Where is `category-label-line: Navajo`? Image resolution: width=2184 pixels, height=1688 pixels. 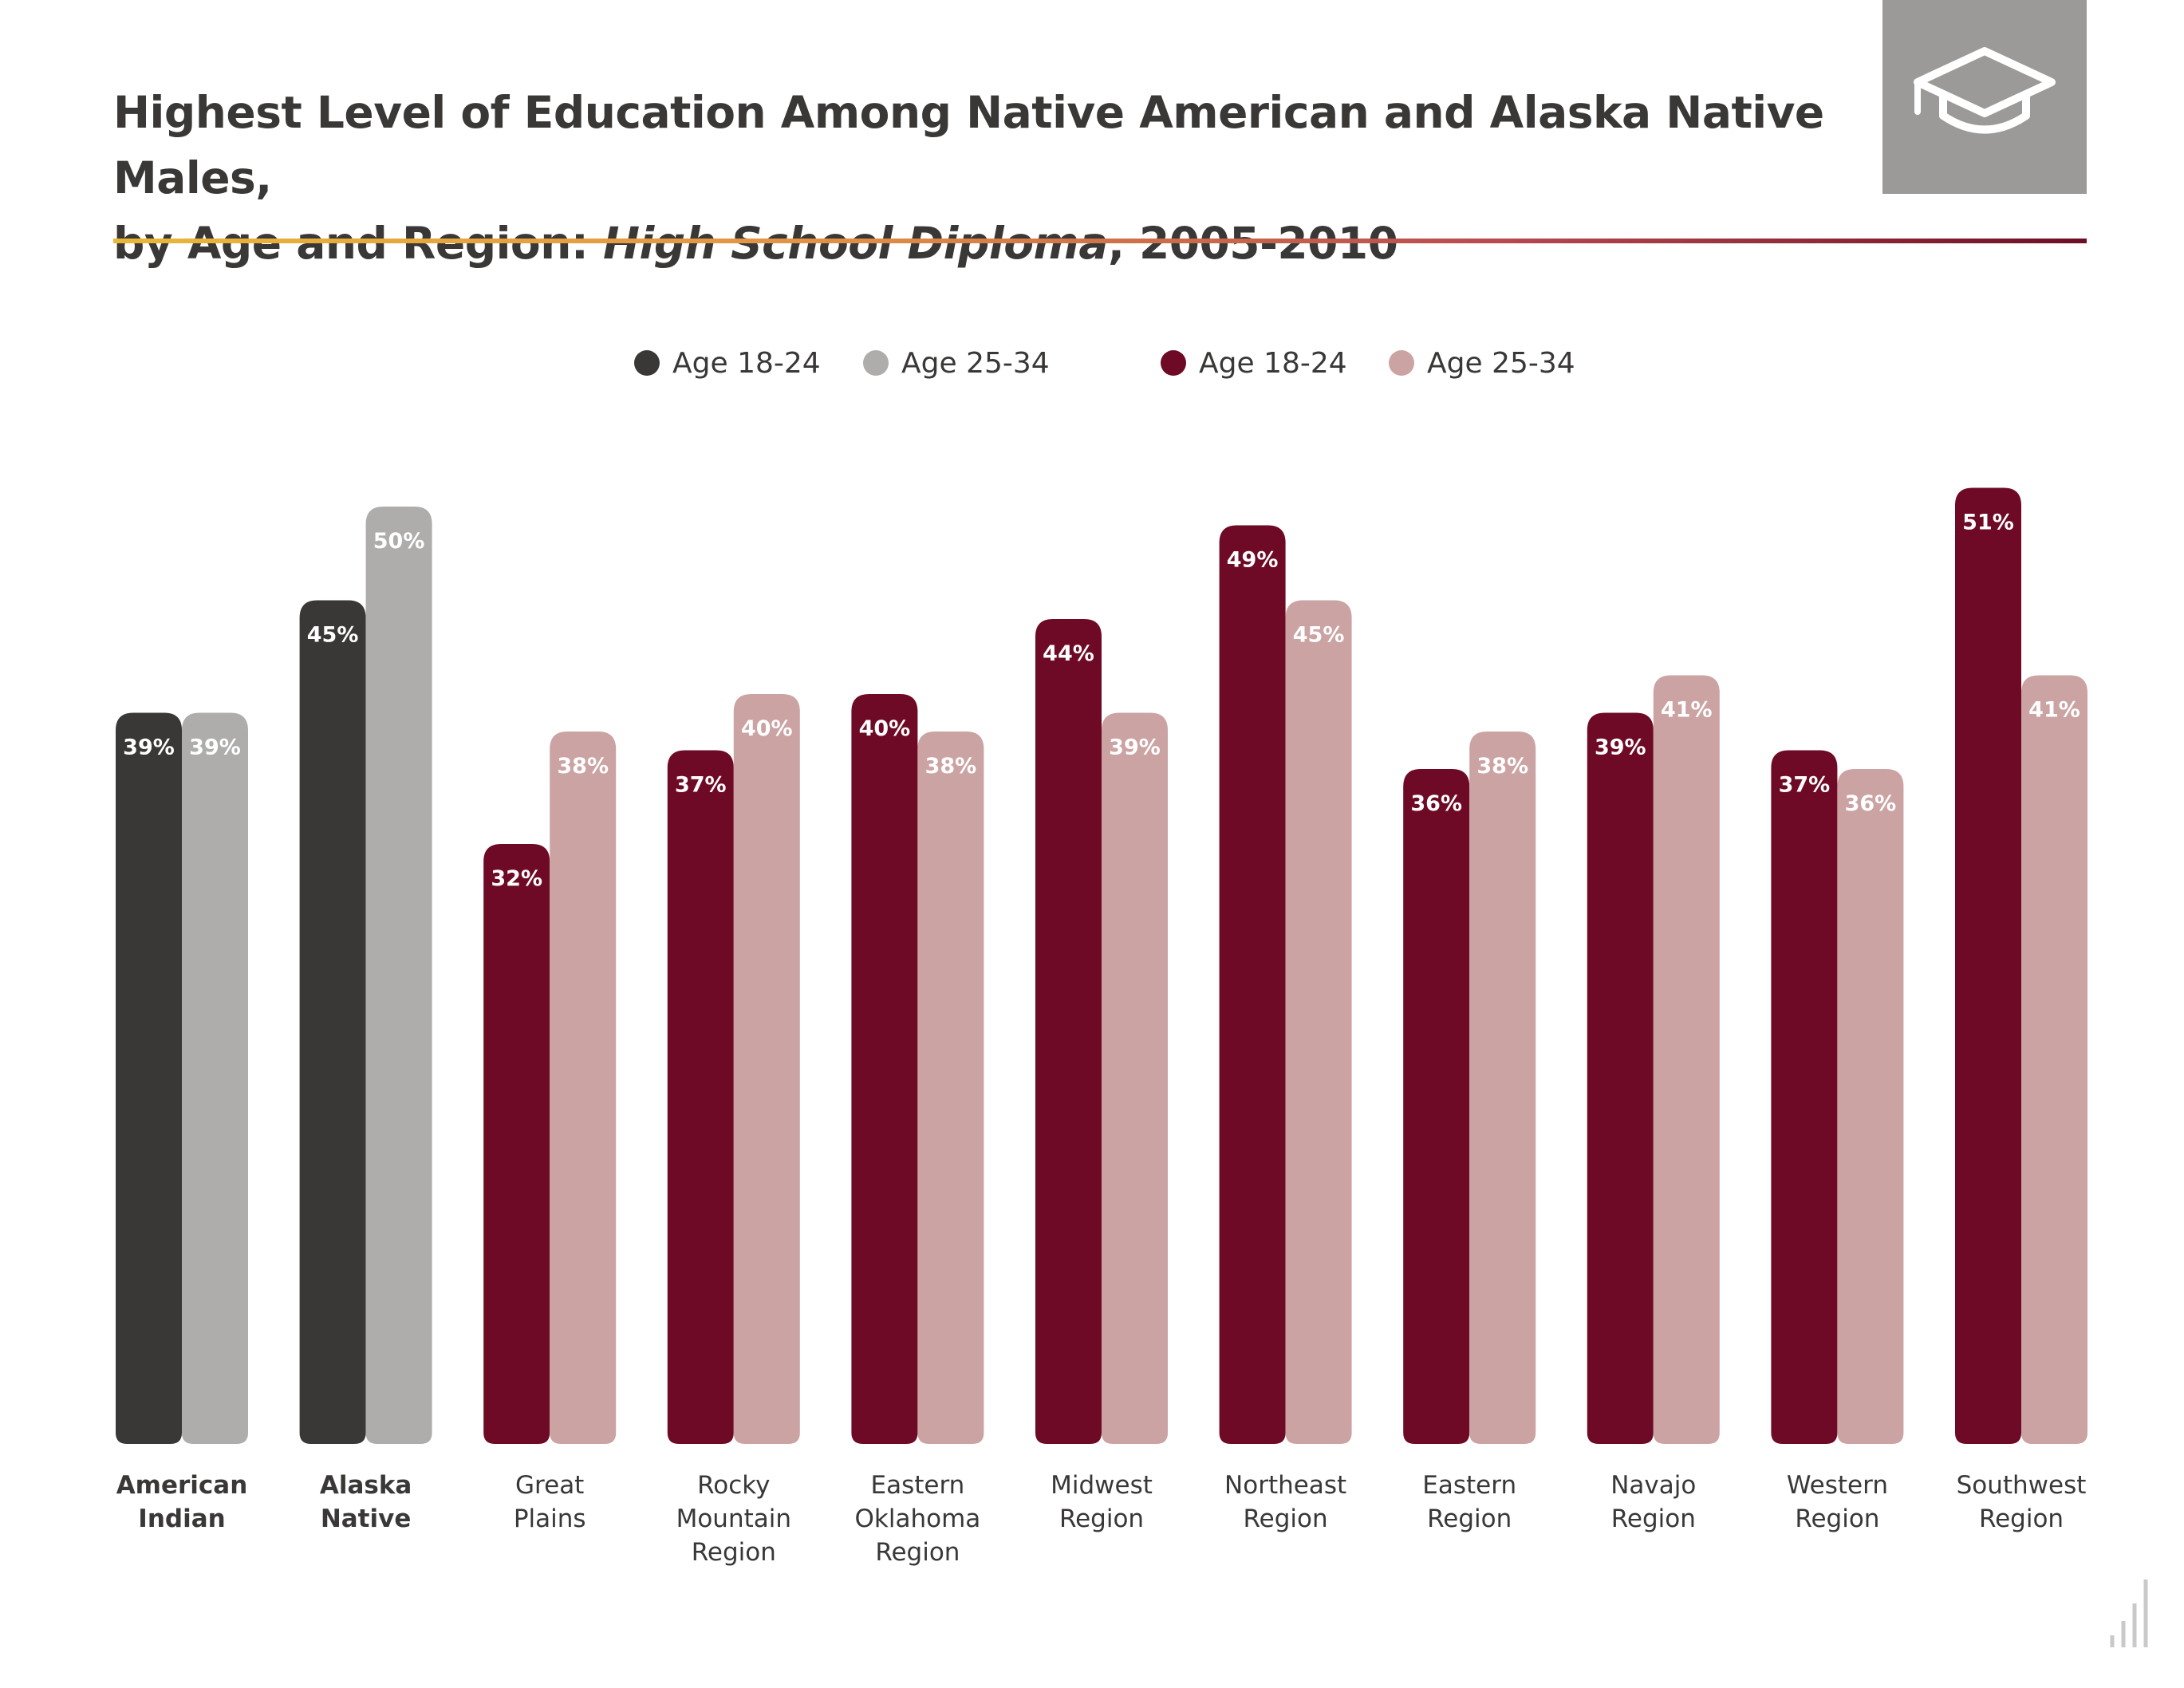 category-label-line: Navajo is located at coordinates (1653, 1485).